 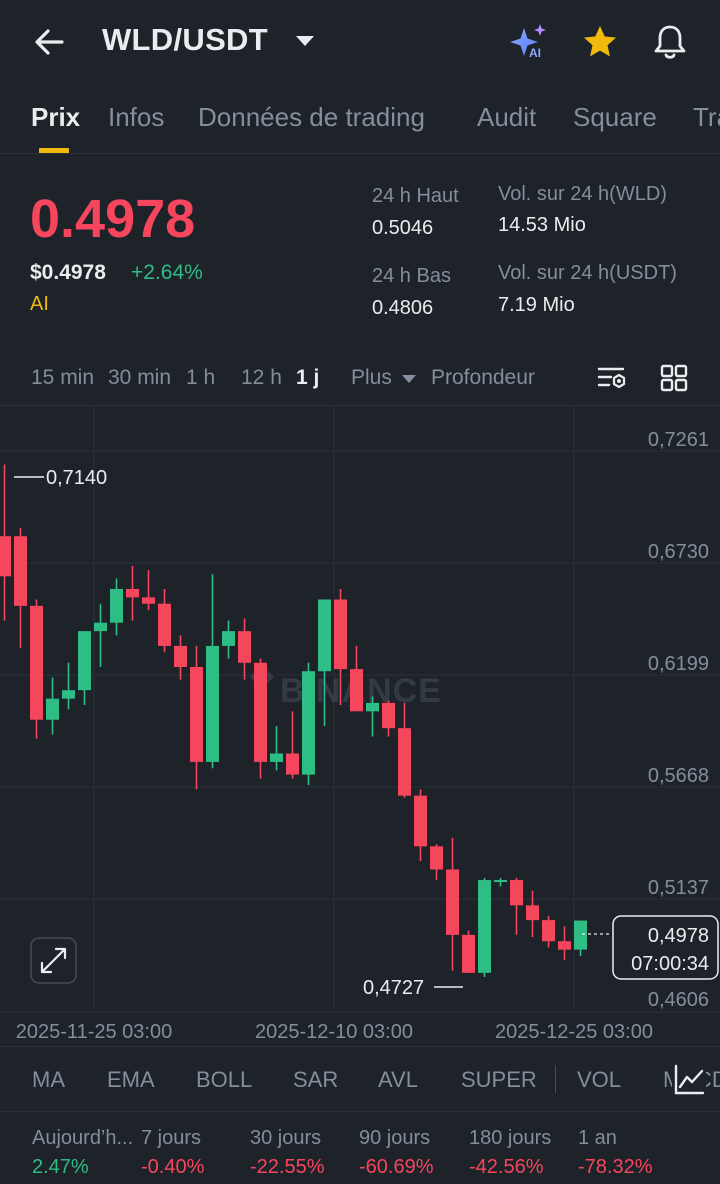 I want to click on y-tick-label: 0,6730, so click(x=678, y=552).